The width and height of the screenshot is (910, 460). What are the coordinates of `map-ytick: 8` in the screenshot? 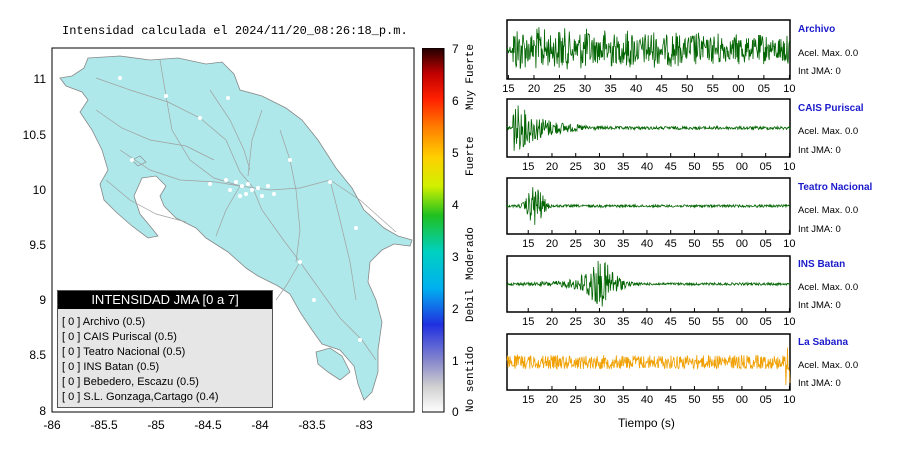 It's located at (42, 411).